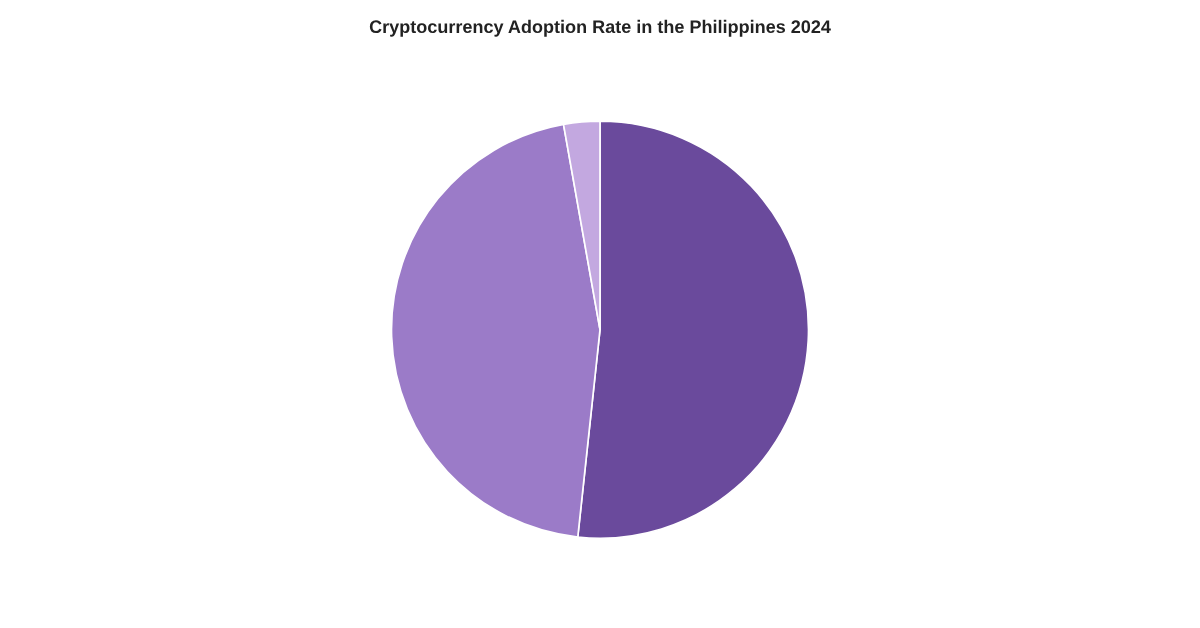 Image resolution: width=1200 pixels, height=628 pixels. What do you see at coordinates (600, 28) in the screenshot?
I see `chart-title: Cryptocurrency Adoption Rate in the Philippines 2024` at bounding box center [600, 28].